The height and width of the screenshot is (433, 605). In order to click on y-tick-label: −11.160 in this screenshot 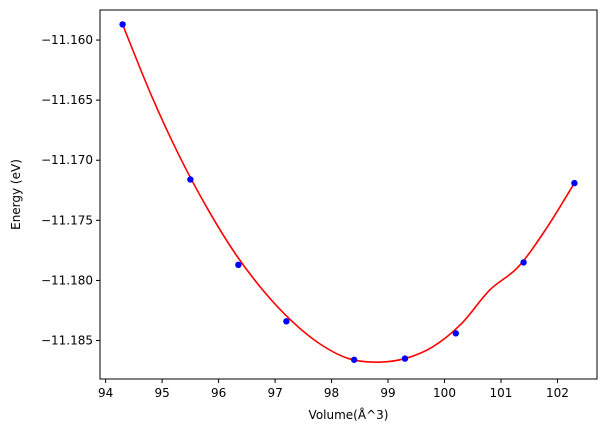, I will do `click(67, 40)`.